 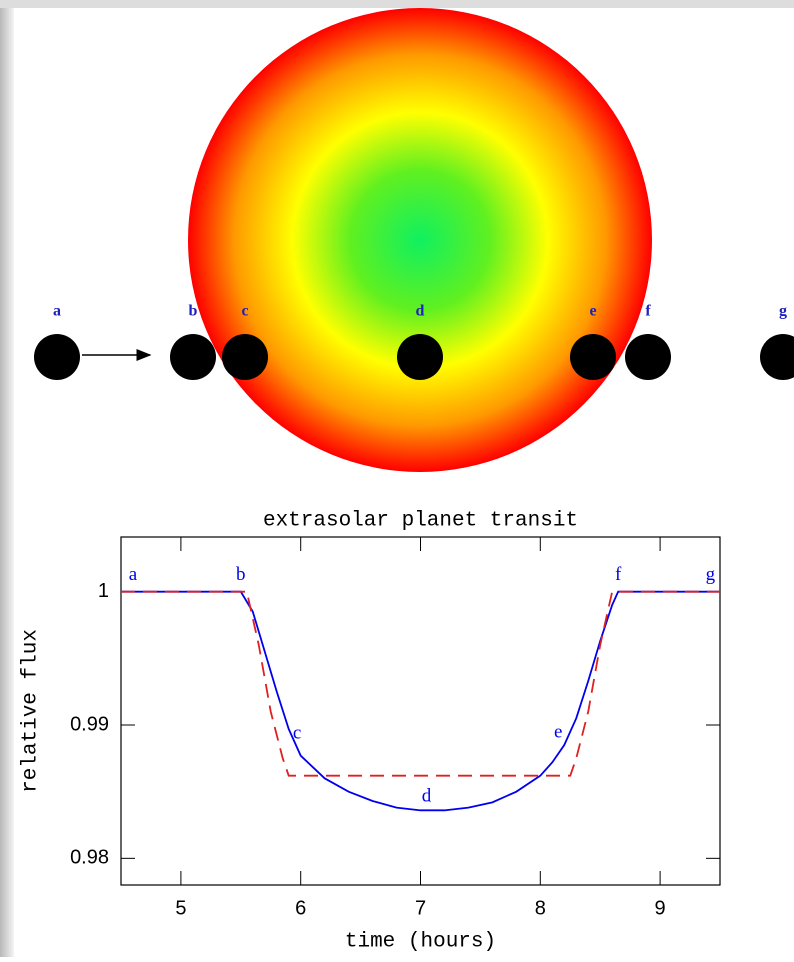 I want to click on x-tick-label: 6, so click(x=300, y=908).